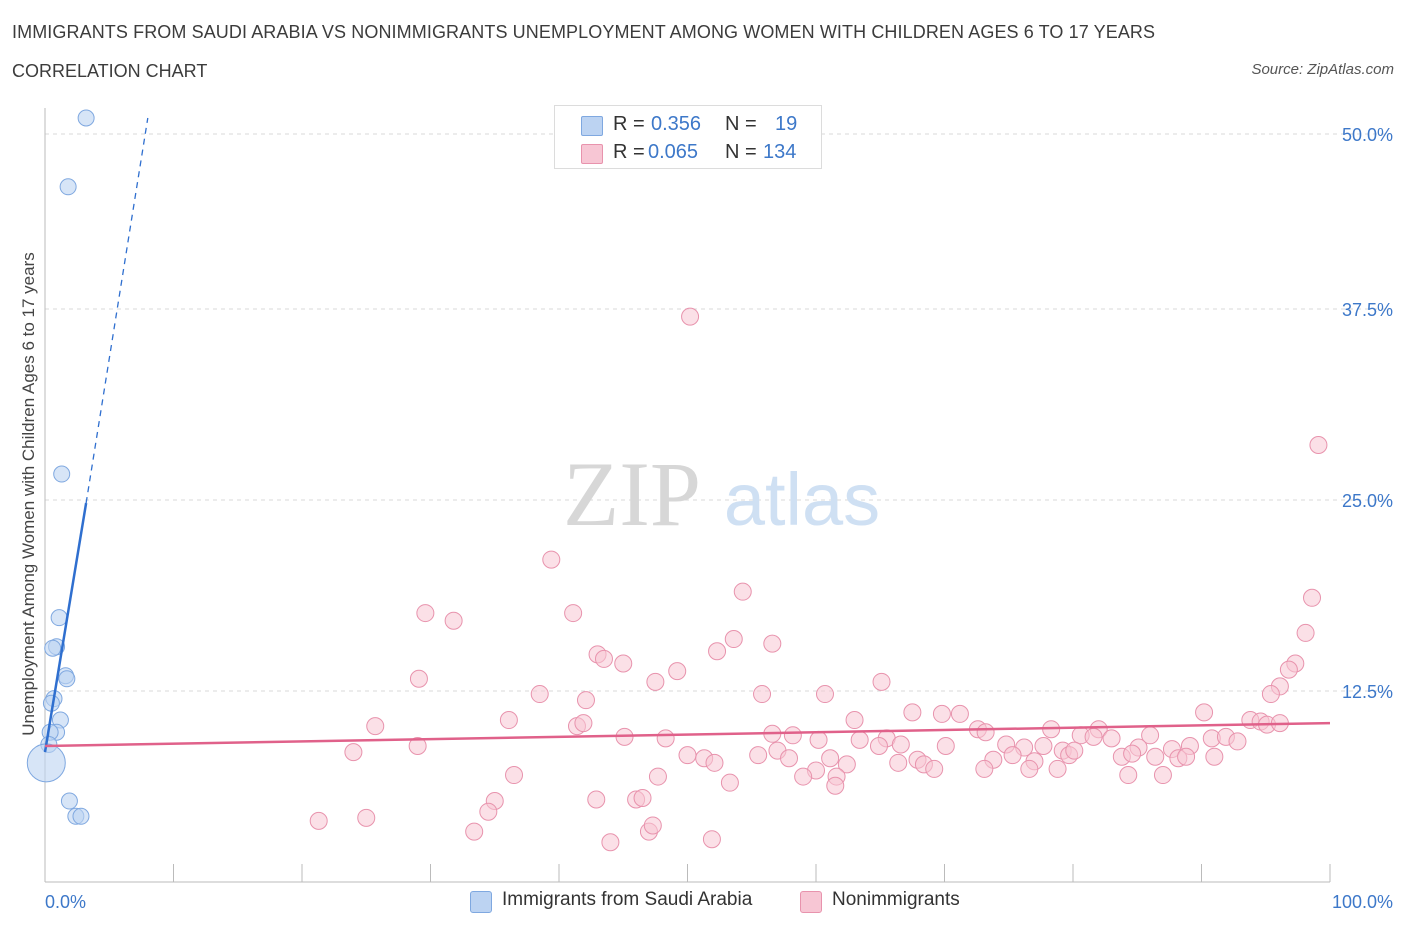 This screenshot has width=1406, height=930. I want to click on saudi-arabia-trend-extension, so click(117, 310).